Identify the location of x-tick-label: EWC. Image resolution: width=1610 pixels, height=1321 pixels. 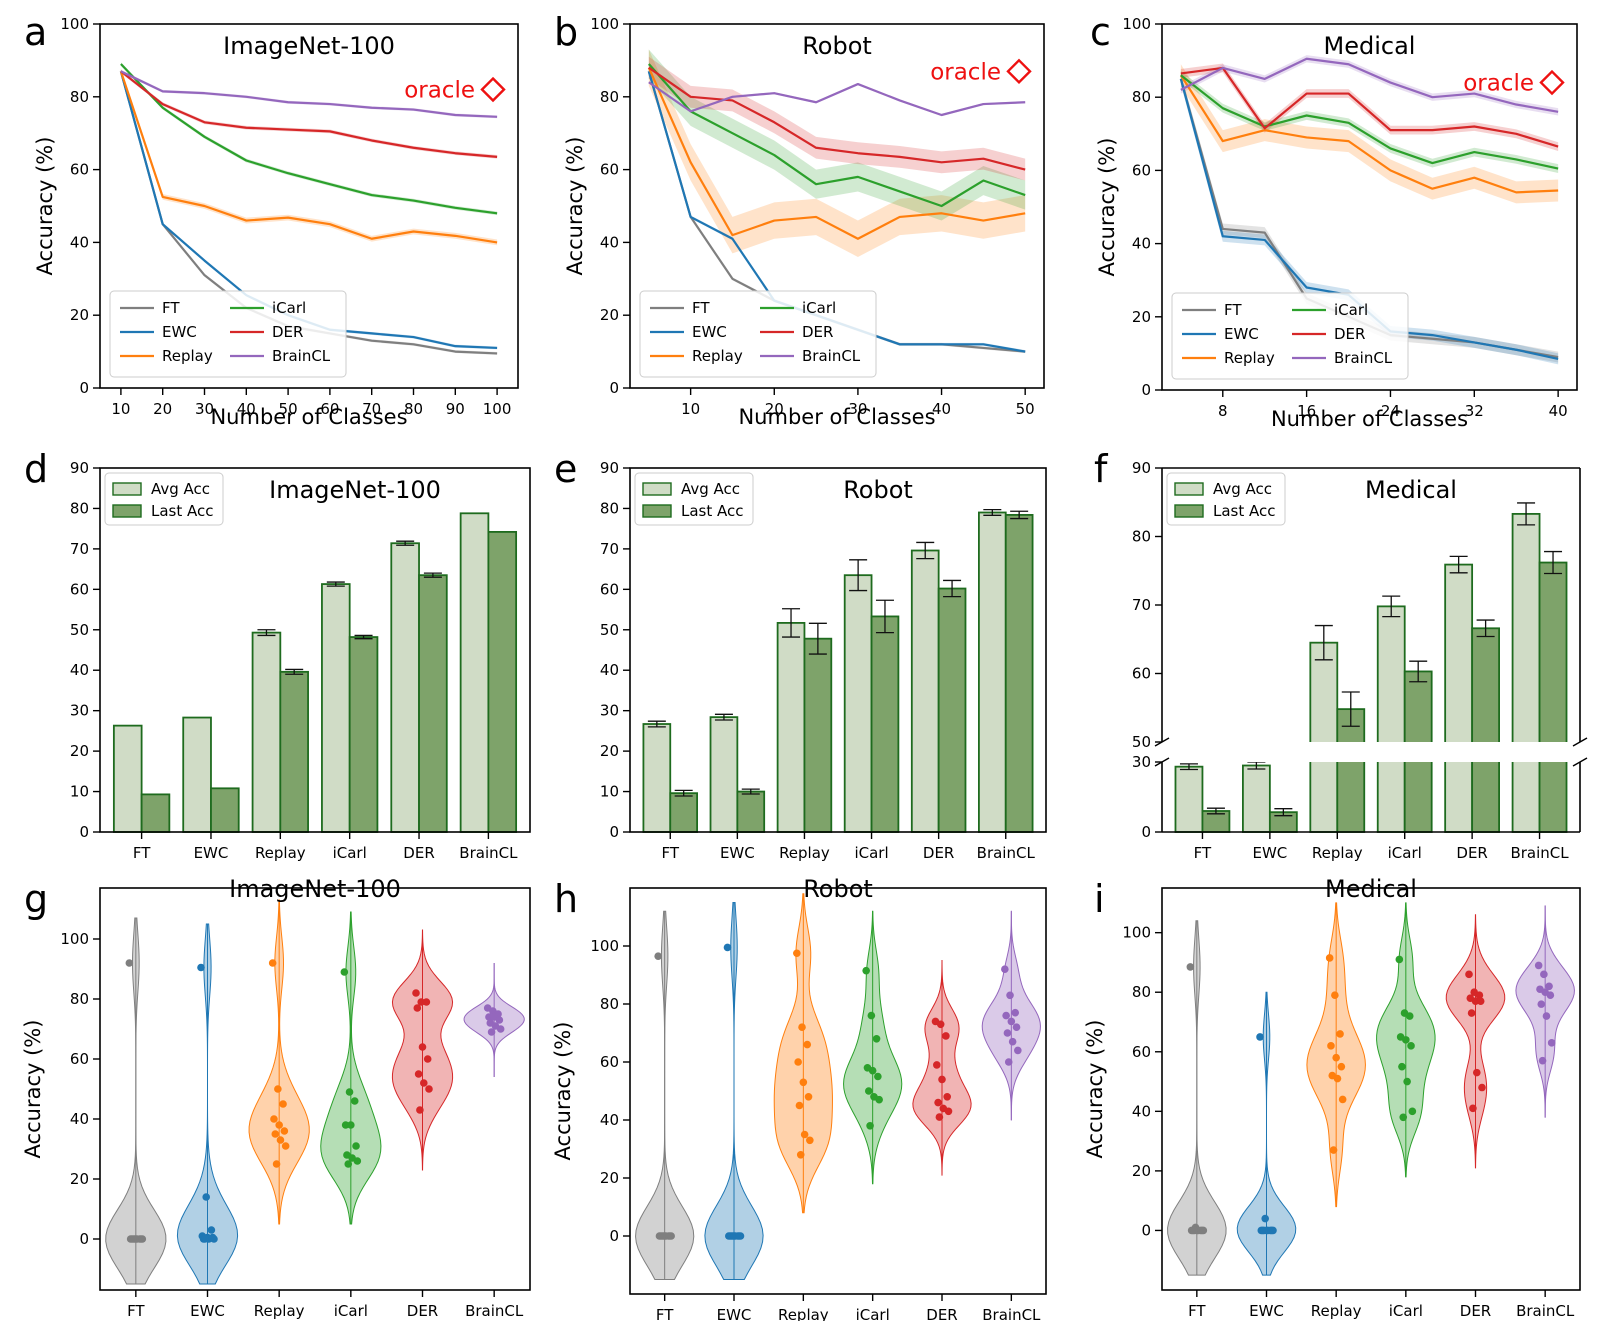
(1269, 853).